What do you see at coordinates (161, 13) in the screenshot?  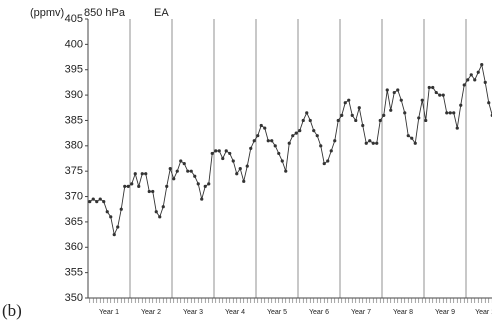 I see `region-label: EA` at bounding box center [161, 13].